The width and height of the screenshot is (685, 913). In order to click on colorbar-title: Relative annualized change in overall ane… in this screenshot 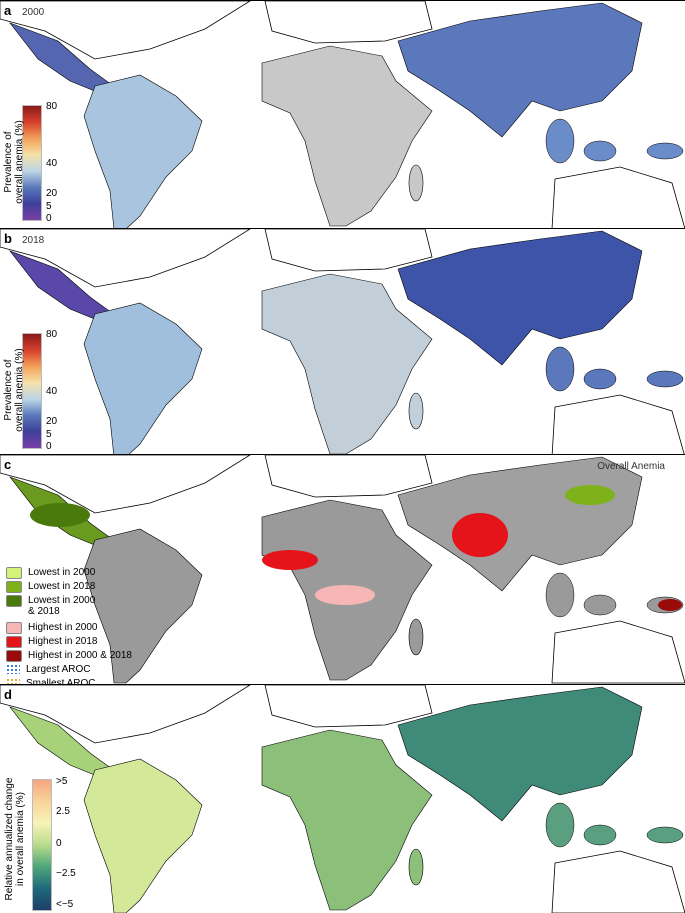, I will do `click(15, 839)`.